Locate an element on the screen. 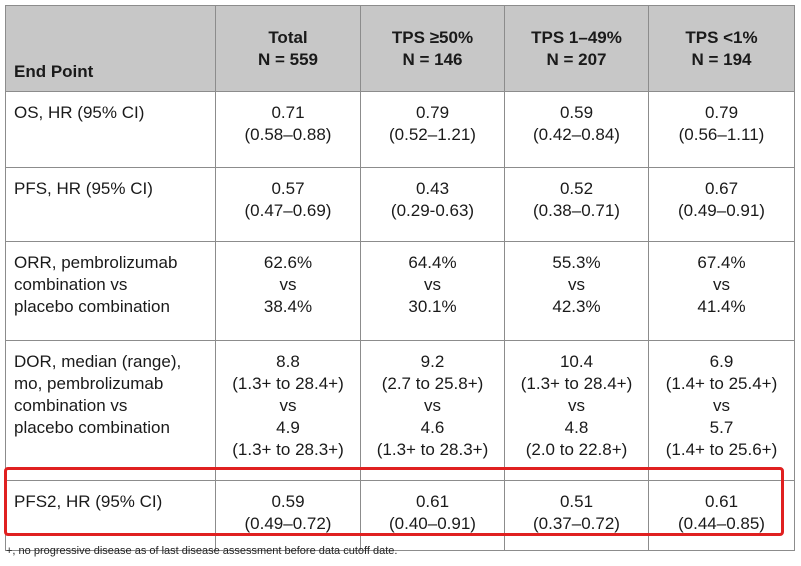 This screenshot has width=801, height=566. value-line: 64.4% is located at coordinates (432, 262).